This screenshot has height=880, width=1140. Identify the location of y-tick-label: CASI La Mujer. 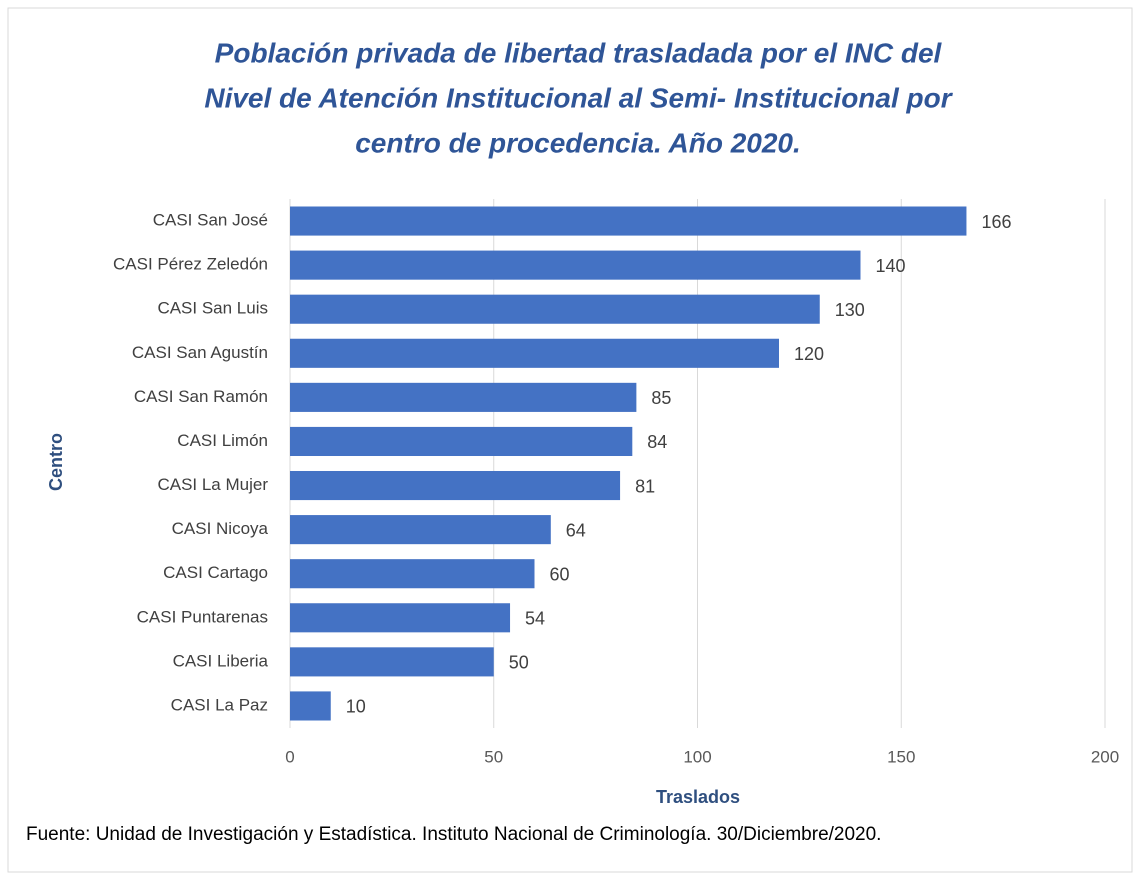
(212, 484).